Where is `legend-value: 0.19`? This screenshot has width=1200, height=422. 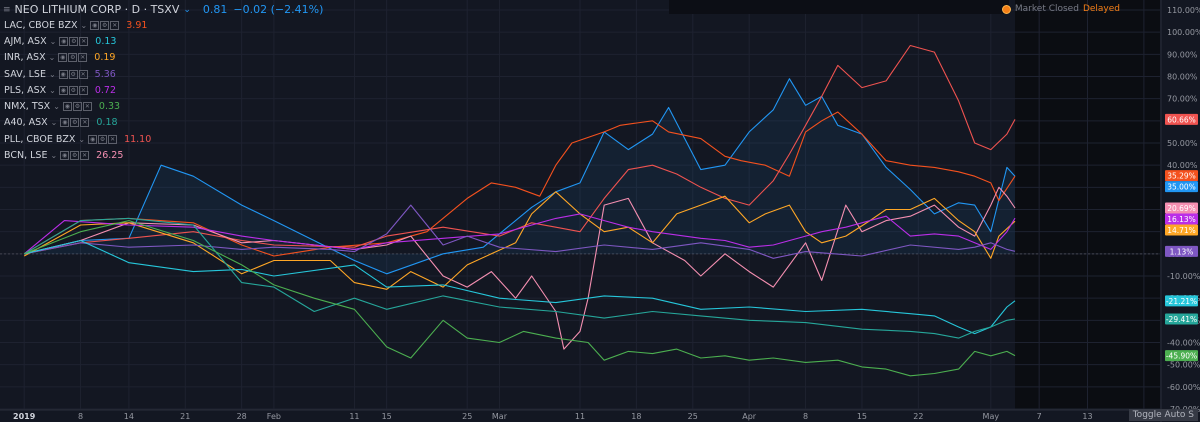
legend-value: 0.19 is located at coordinates (105, 58).